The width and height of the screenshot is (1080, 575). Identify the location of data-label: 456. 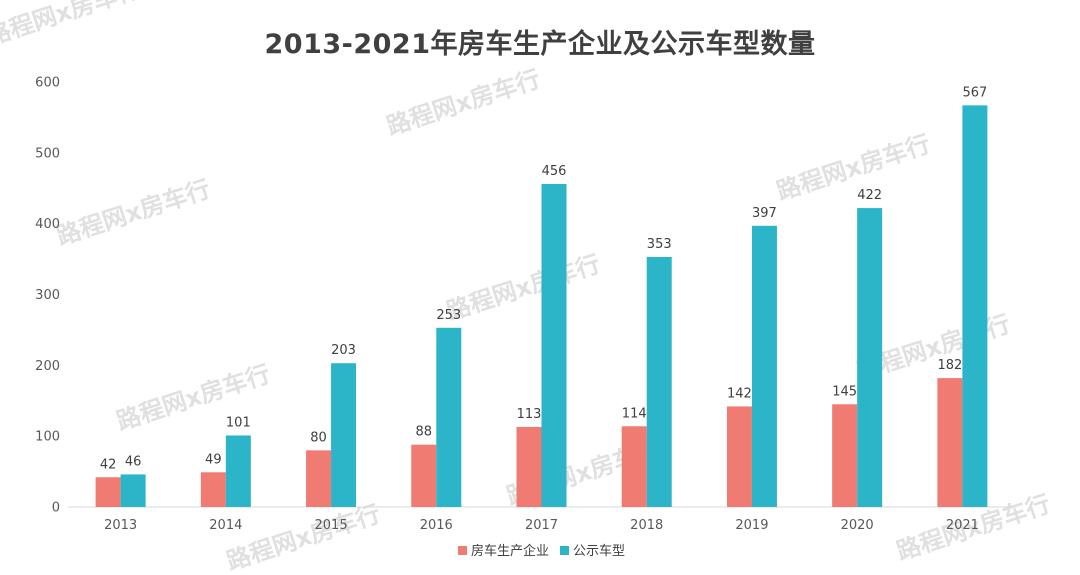
(554, 171).